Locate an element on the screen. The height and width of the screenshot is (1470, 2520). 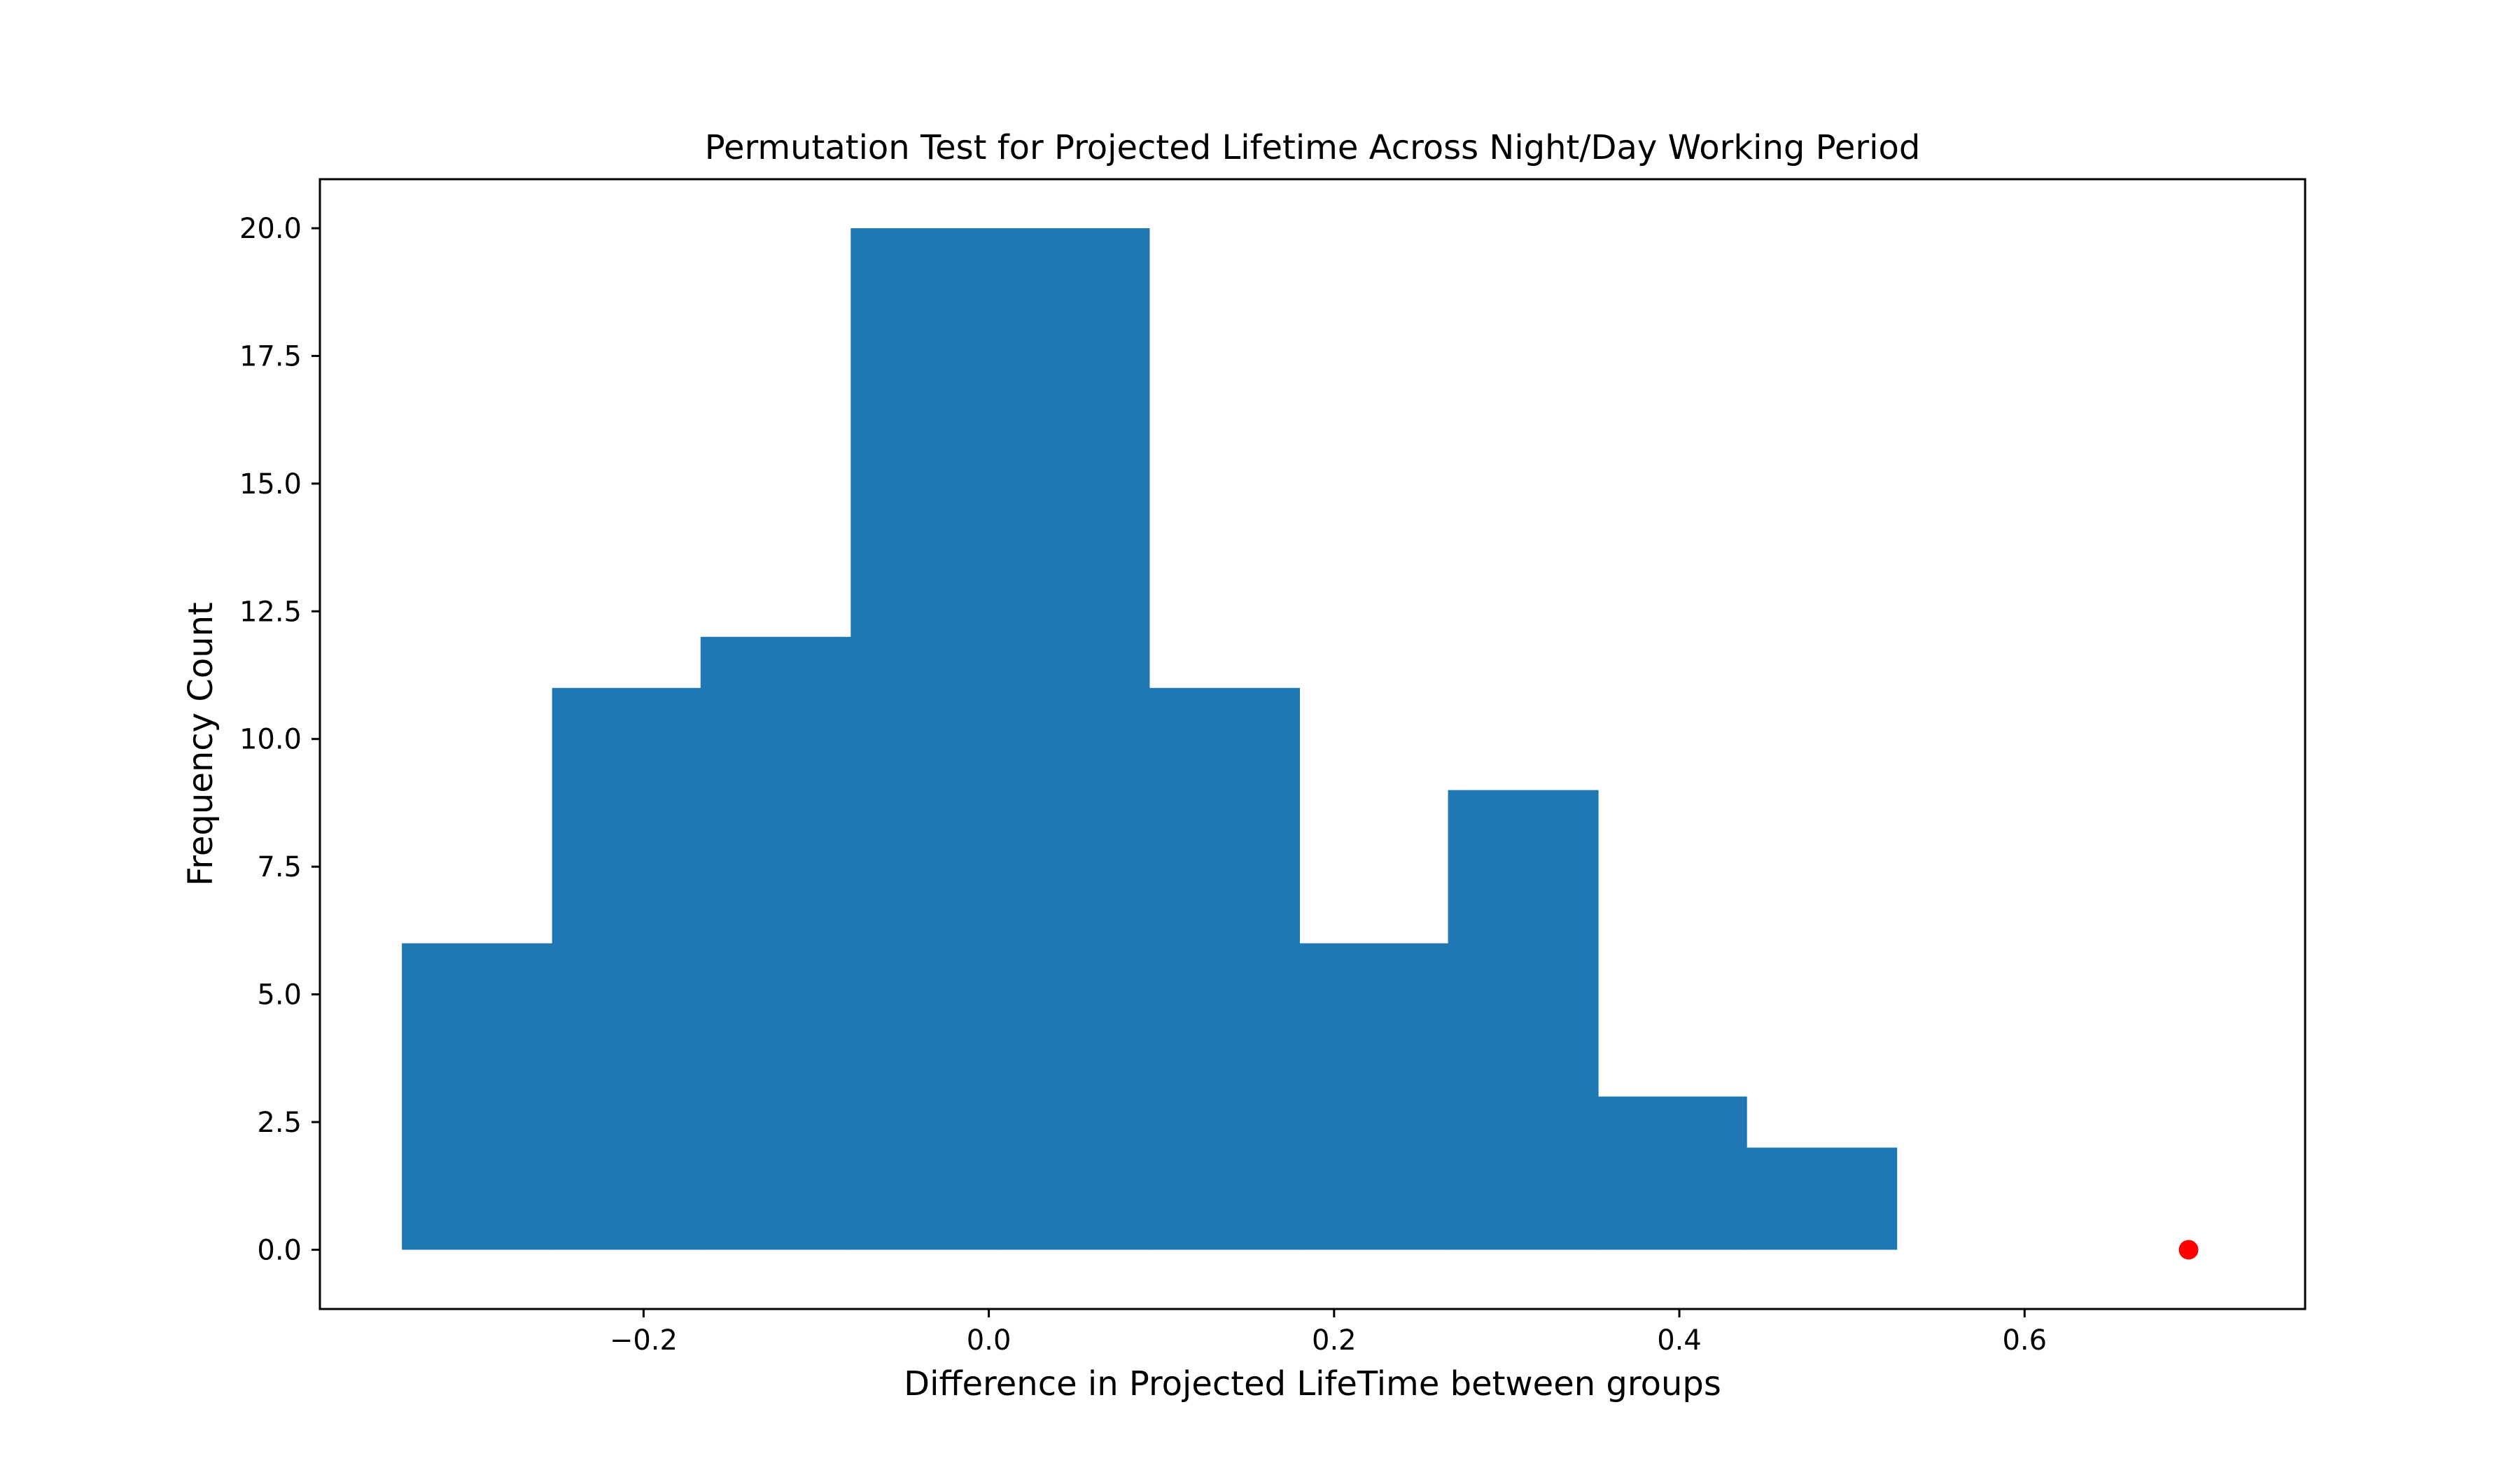
y-axis-ticks: 0.0 2.5 5.0 7.5 10.0 12.5 15.0 17.5 20.0 is located at coordinates (279, 739).